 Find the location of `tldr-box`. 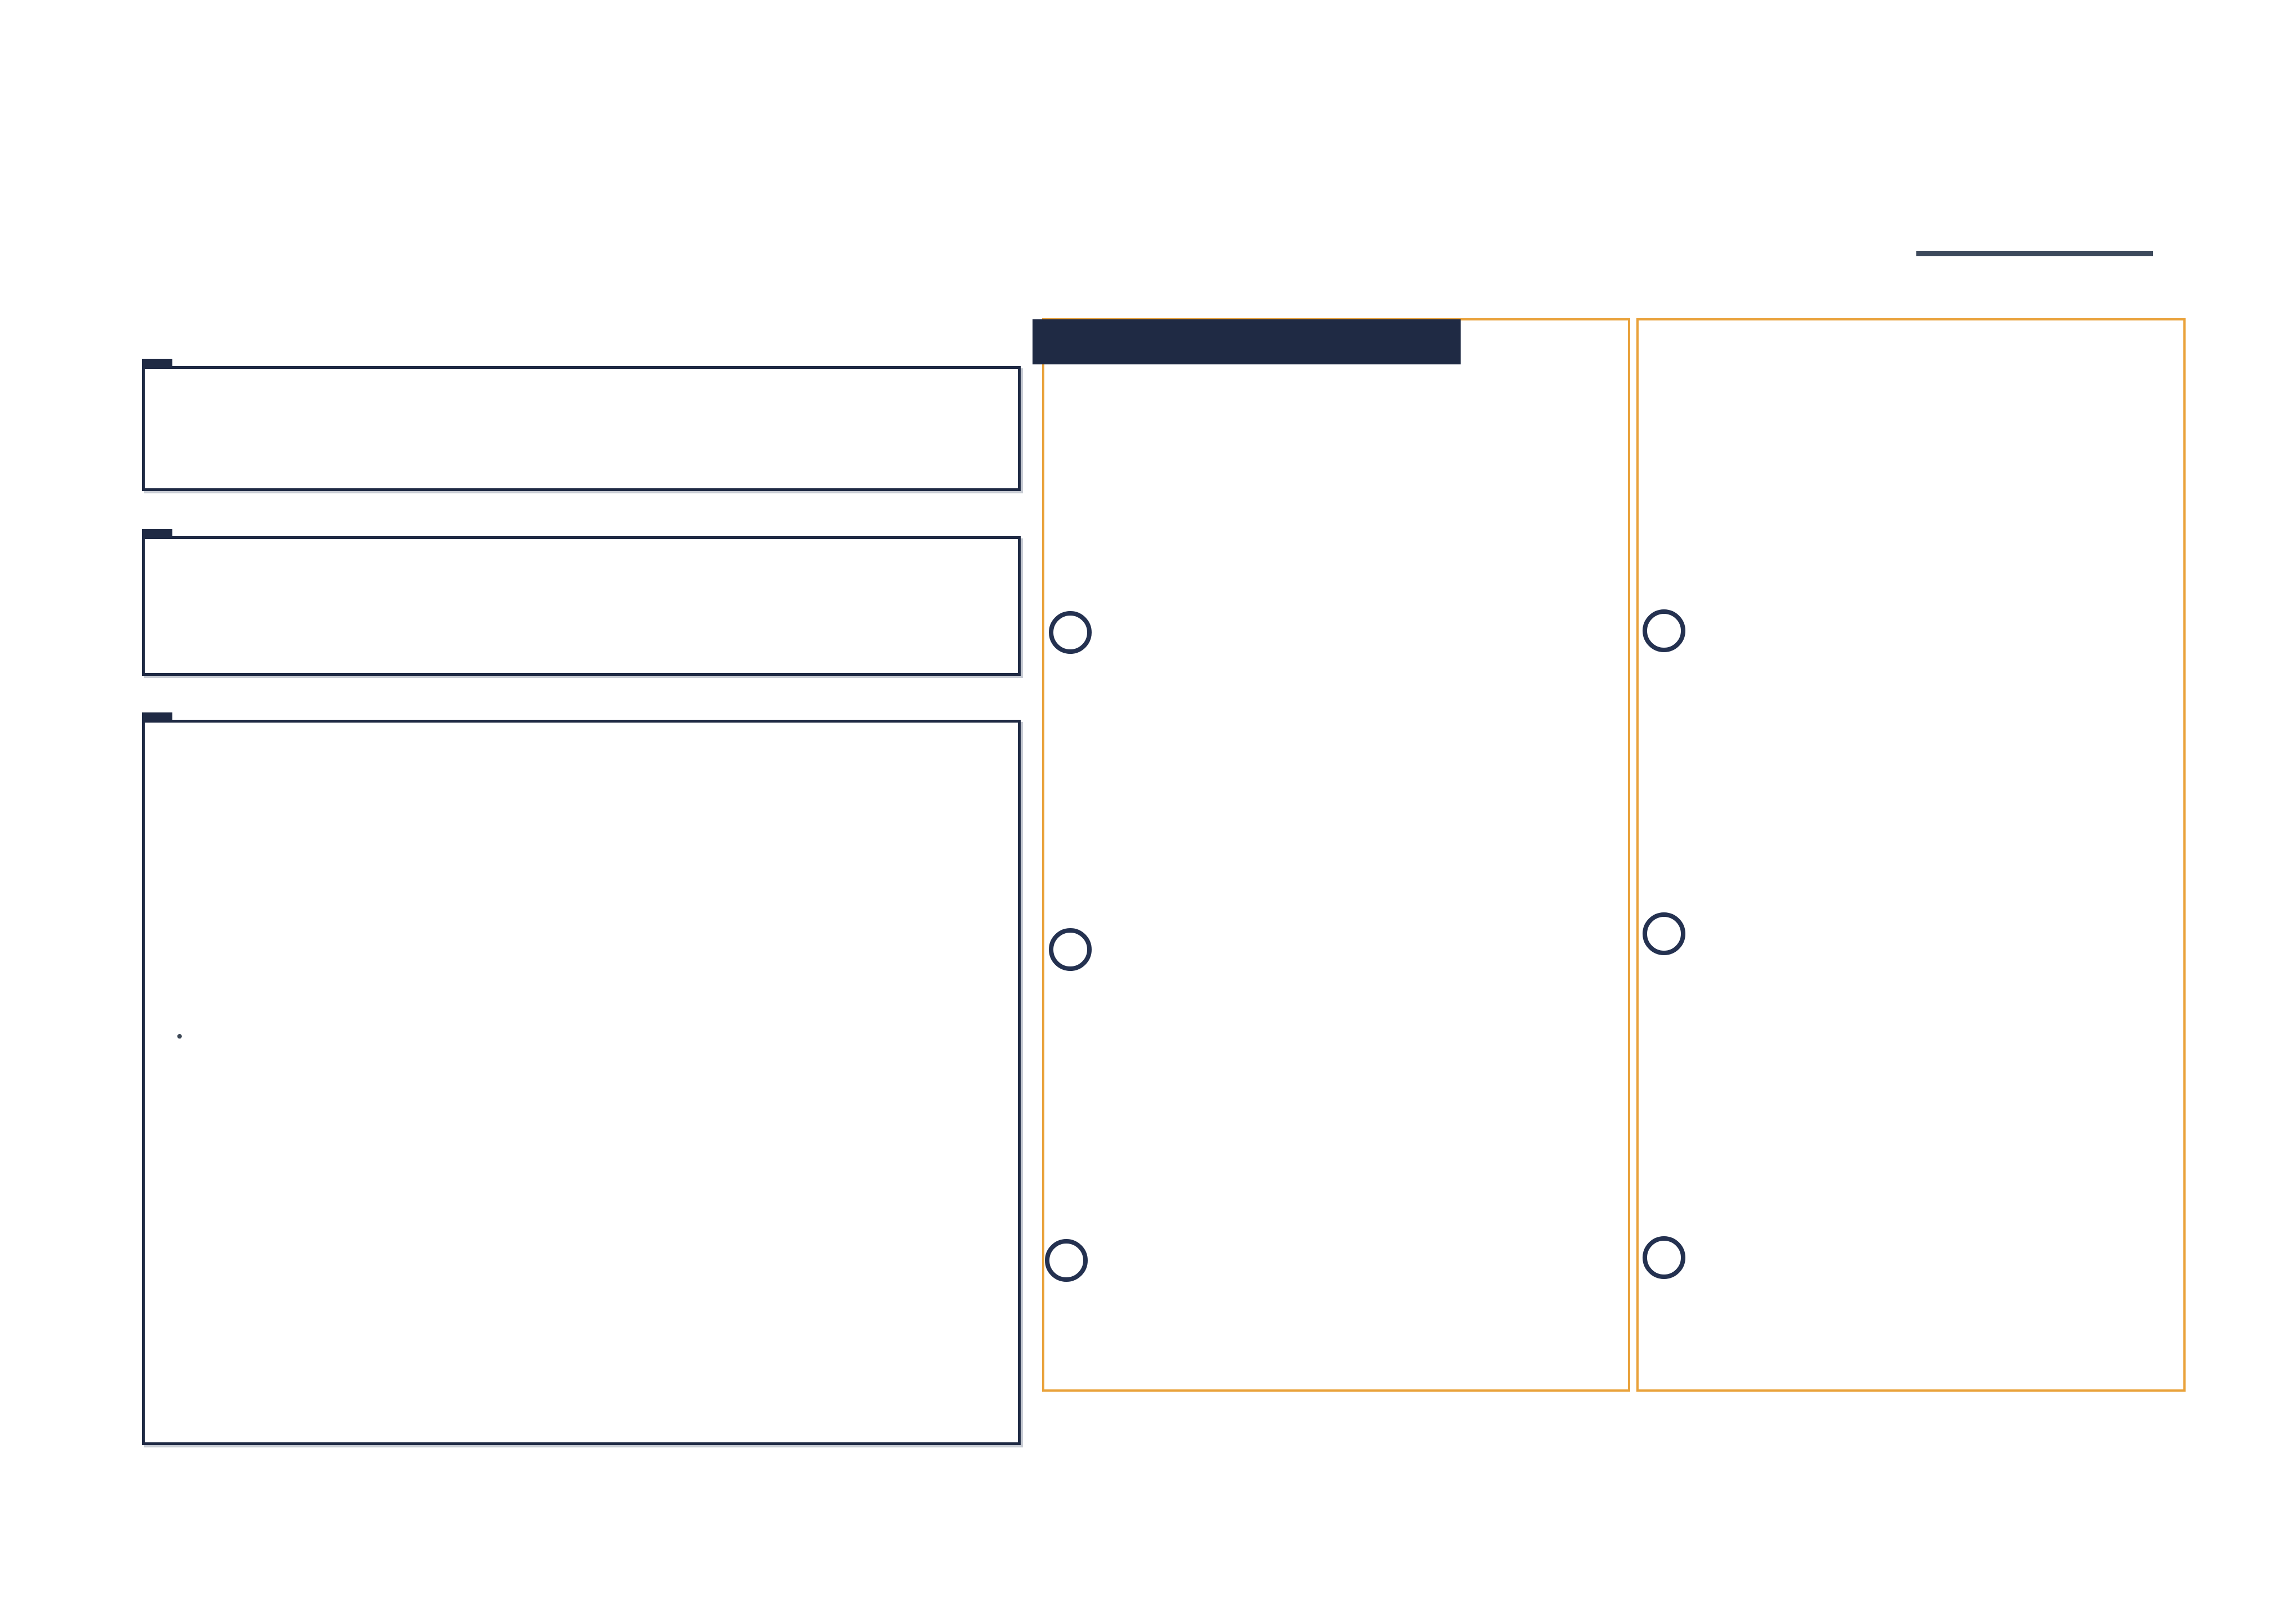

tldr-box is located at coordinates (581, 425).